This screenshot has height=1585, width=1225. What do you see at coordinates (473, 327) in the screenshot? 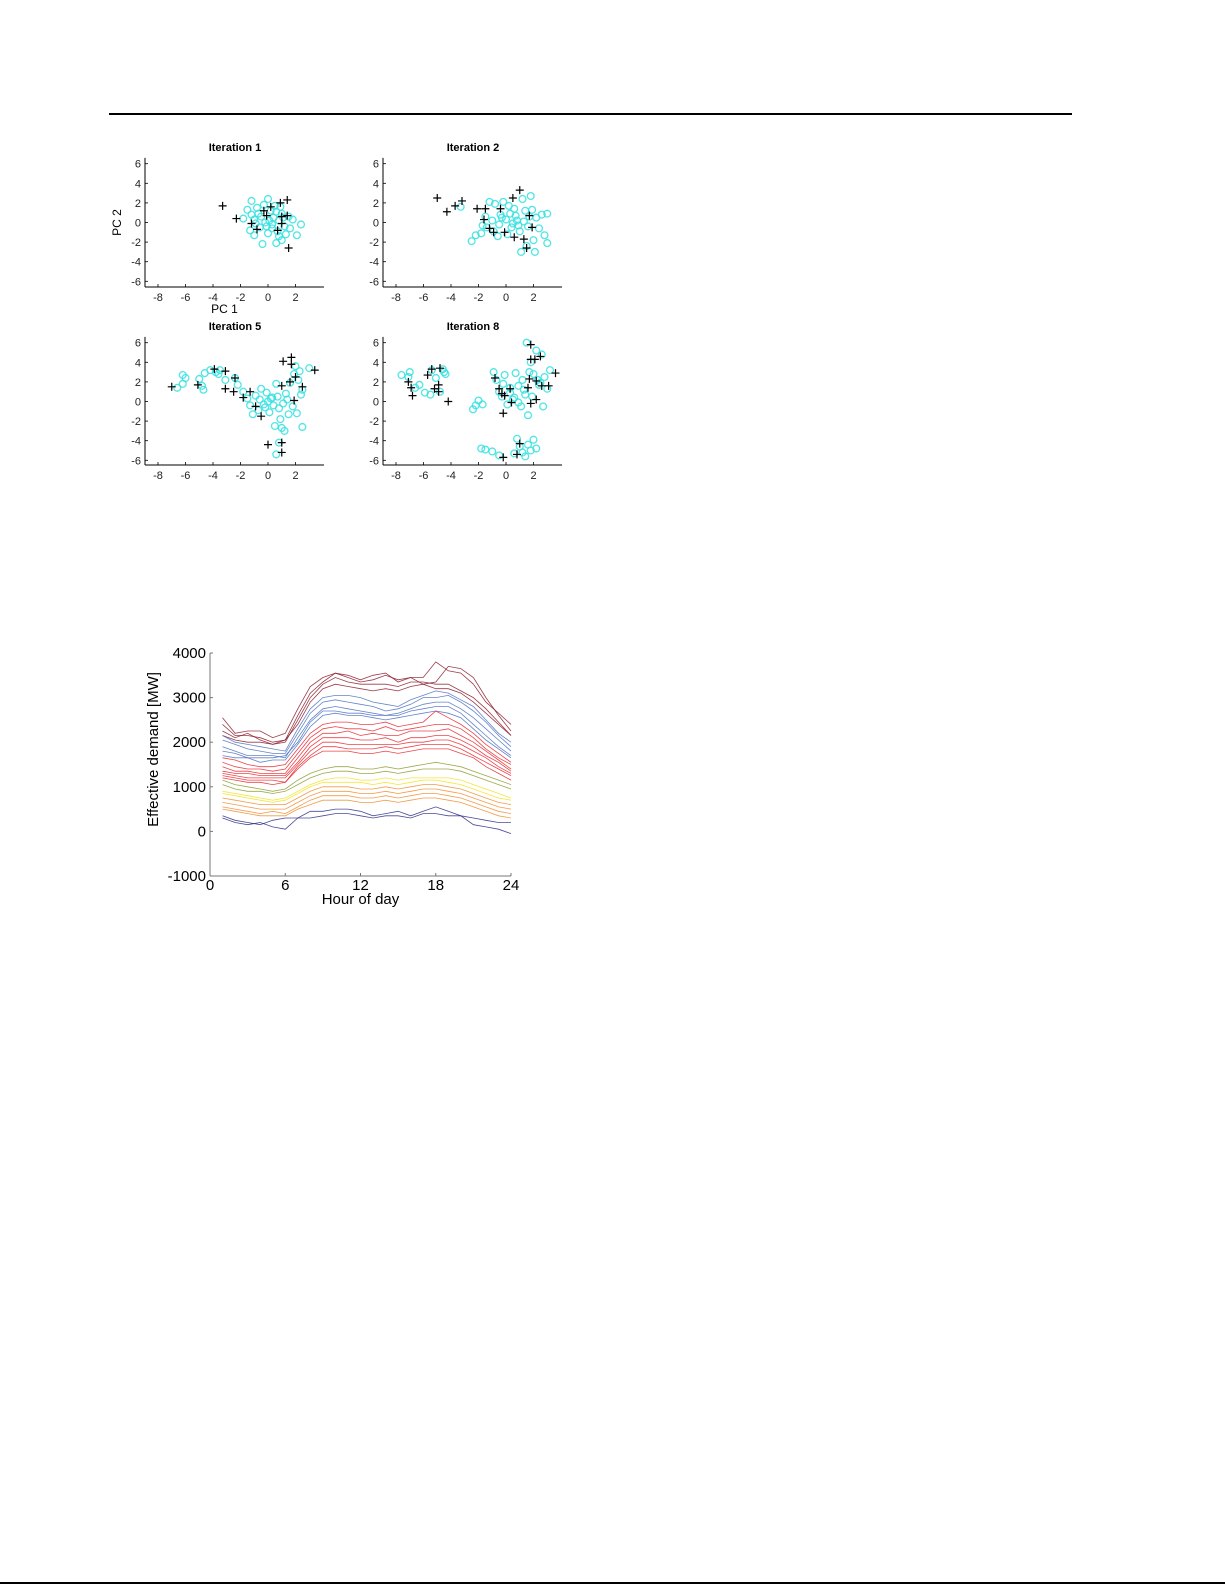
I see `panel-title: Iteration 8` at bounding box center [473, 327].